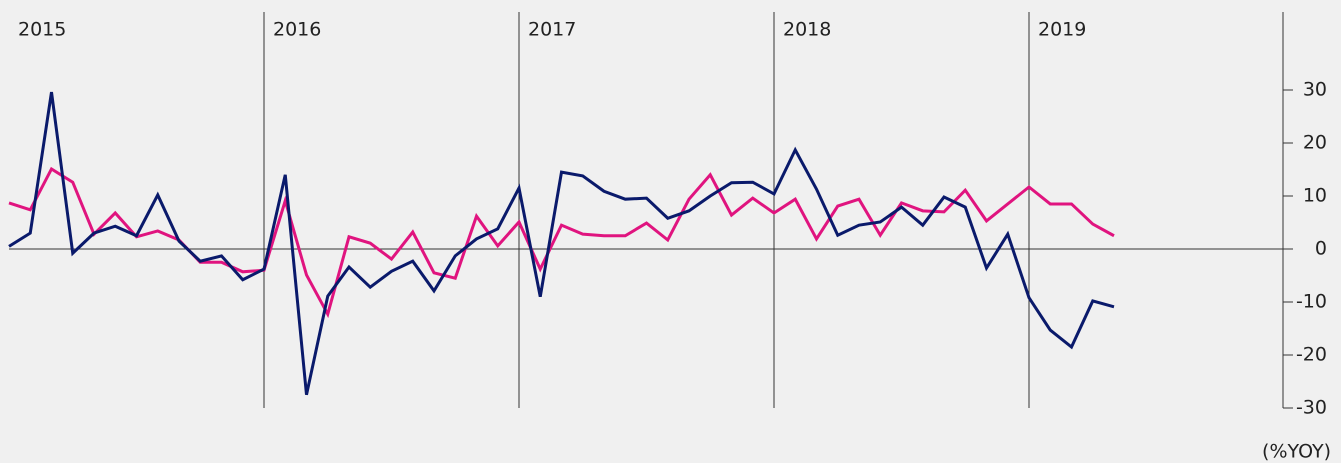 The image size is (1341, 463). Describe the element at coordinates (1315, 196) in the screenshot. I see `y-tick-label: 10` at that location.